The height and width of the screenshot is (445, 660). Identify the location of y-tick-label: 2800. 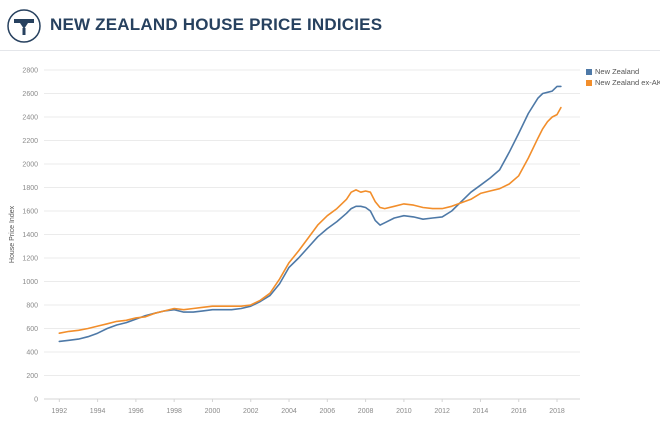
(30, 71).